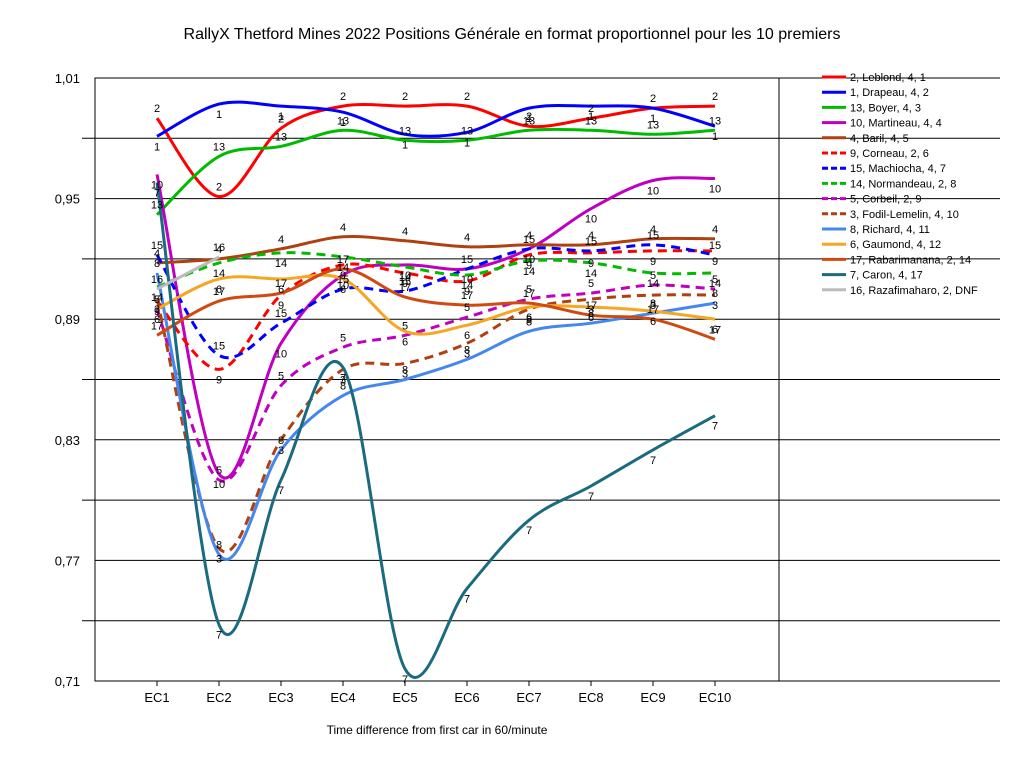  What do you see at coordinates (898, 169) in the screenshot?
I see `legend-entry: 15, Machiocha, 4, 7` at bounding box center [898, 169].